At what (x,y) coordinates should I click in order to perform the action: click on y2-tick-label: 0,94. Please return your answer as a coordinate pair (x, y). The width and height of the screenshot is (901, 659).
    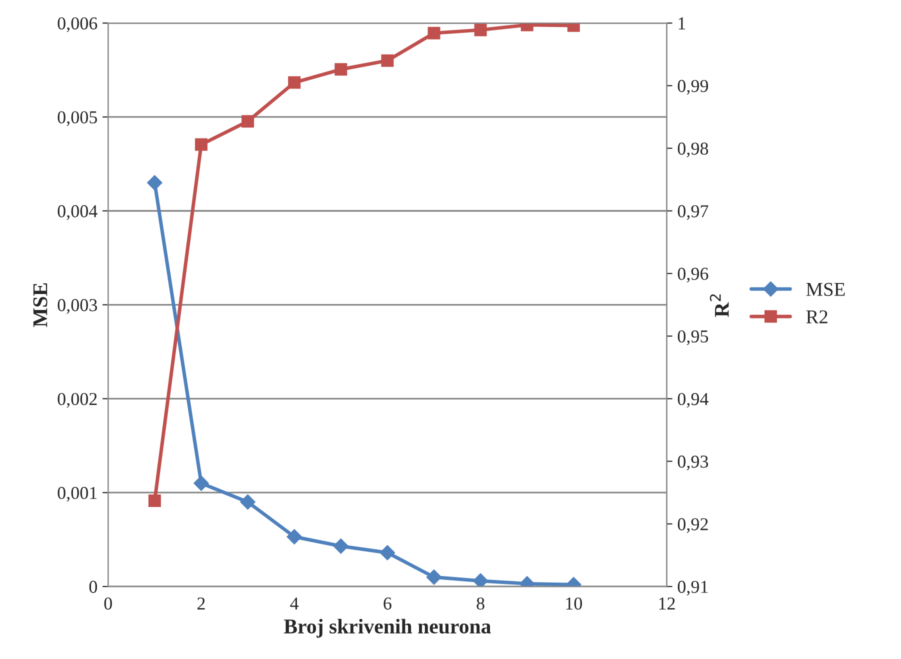
    Looking at the image, I should click on (693, 400).